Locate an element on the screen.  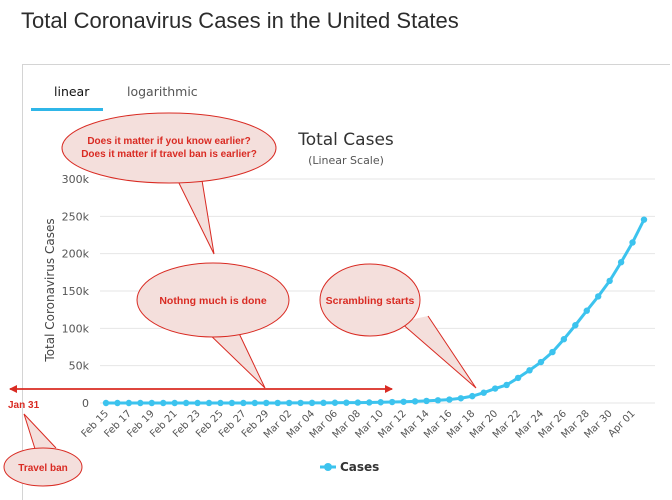
legend: Cases is located at coordinates (349, 467).